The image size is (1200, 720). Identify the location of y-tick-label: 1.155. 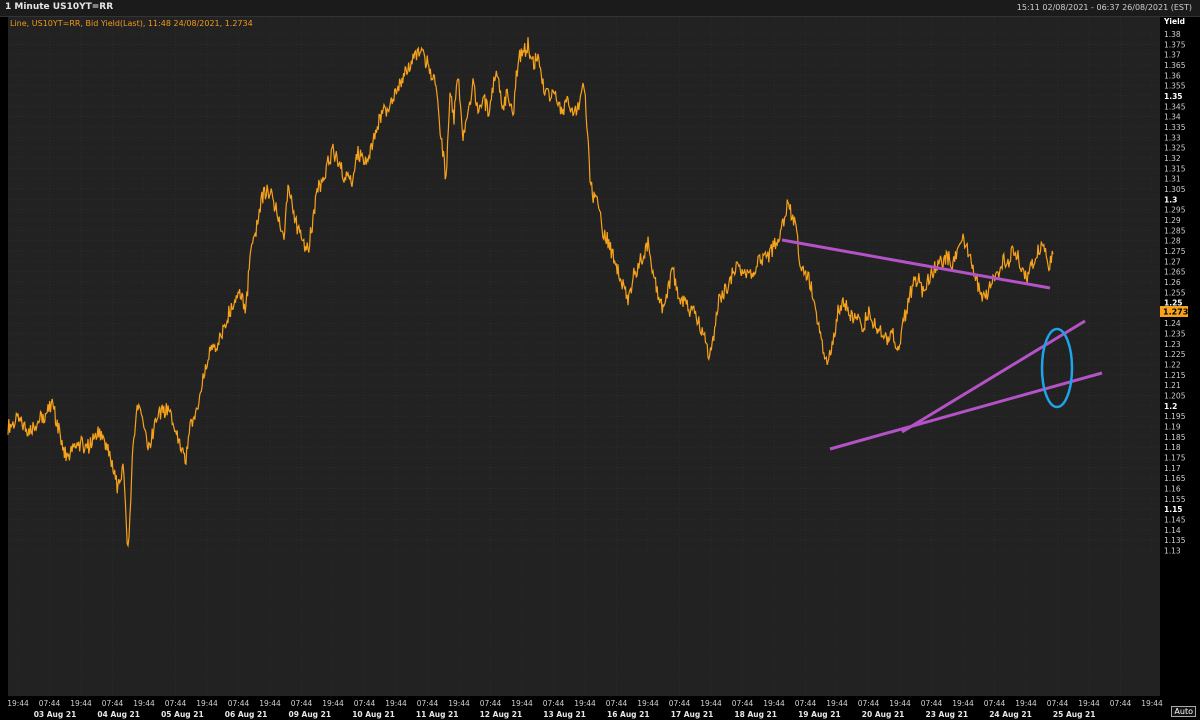
(1175, 499).